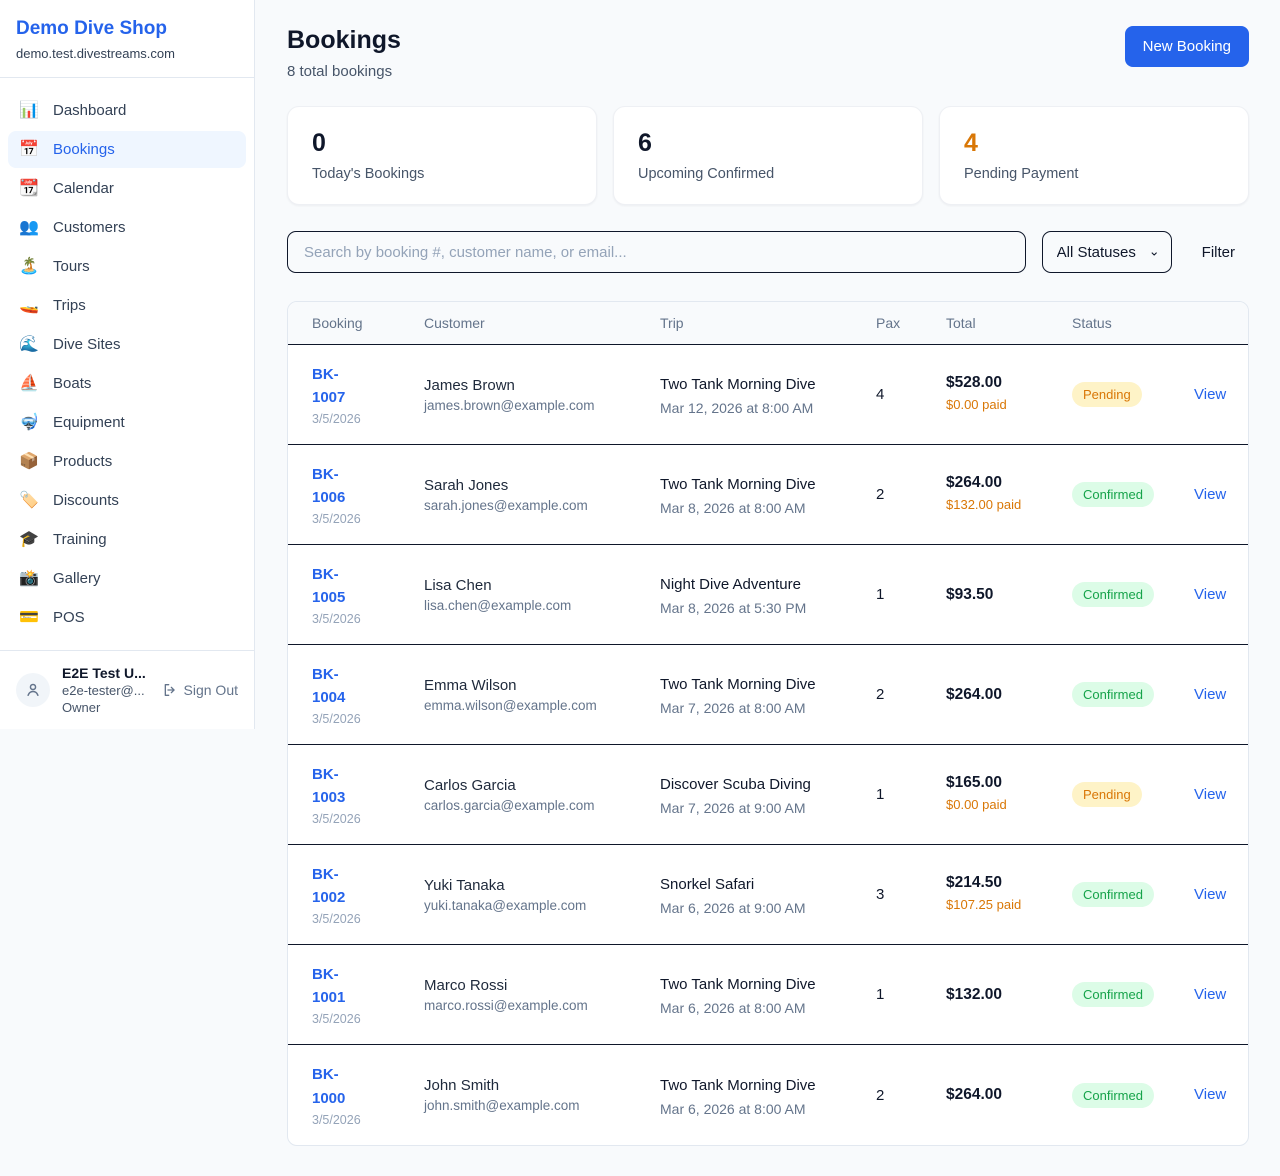 The image size is (1280, 1176). I want to click on graduation-cap-icon: 🎓, so click(29, 539).